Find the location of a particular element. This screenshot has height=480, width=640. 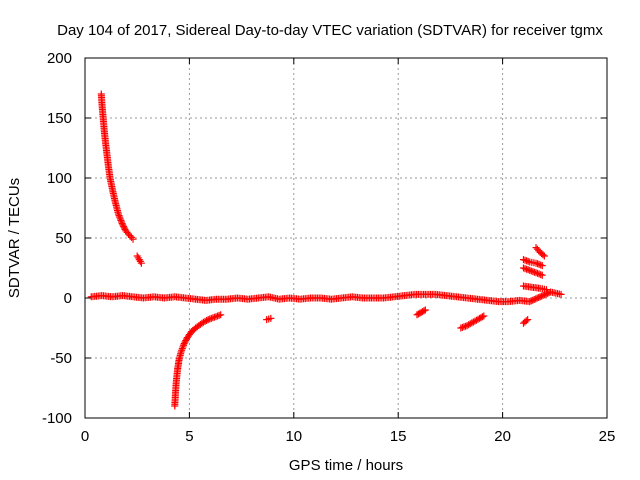

series-arc-21h-mid is located at coordinates (532, 263).